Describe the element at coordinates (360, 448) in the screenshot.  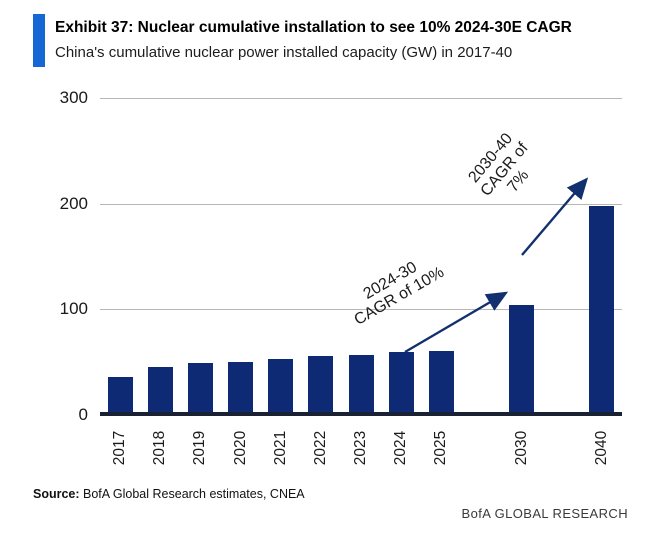
I see `x-tick-2023: 2023` at that location.